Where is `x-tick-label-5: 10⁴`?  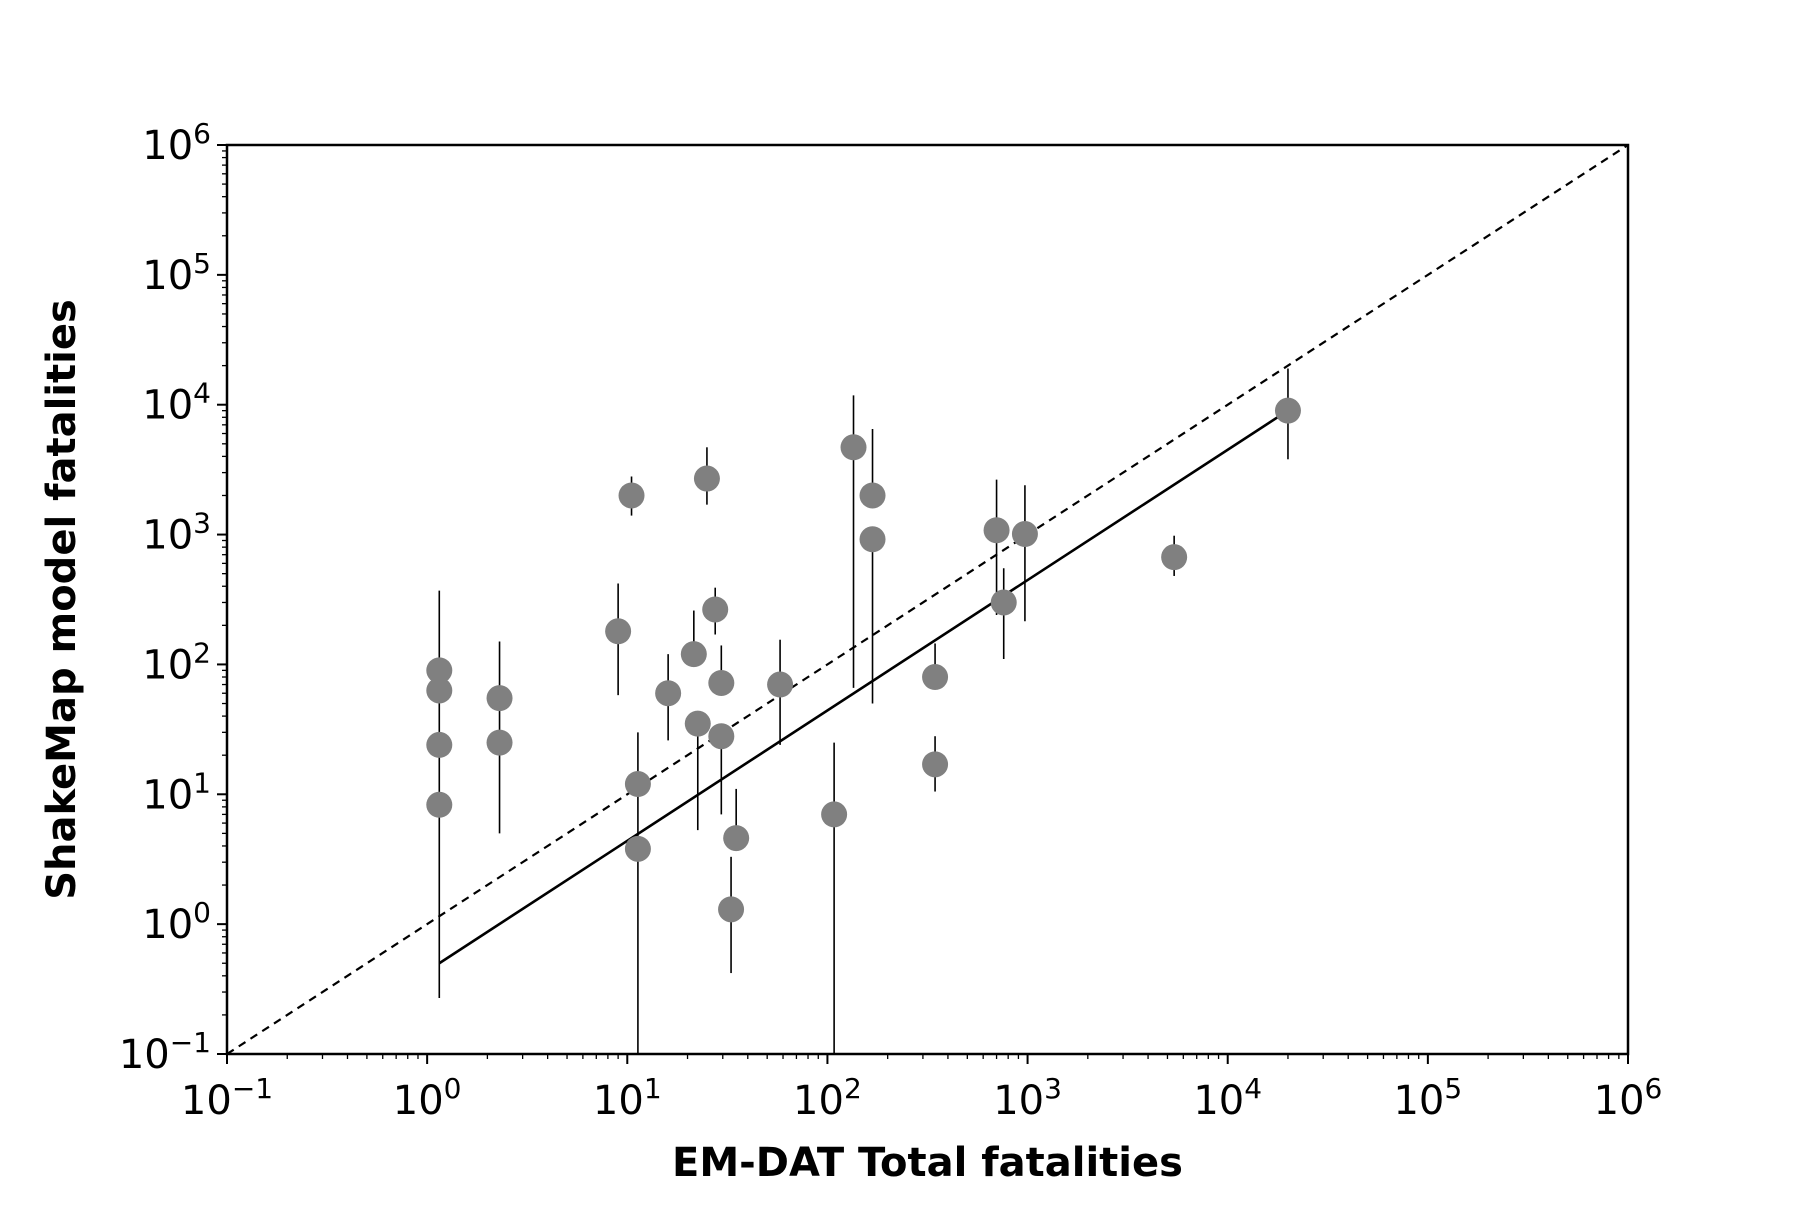 x-tick-label-5: 10⁴ is located at coordinates (1227, 1098).